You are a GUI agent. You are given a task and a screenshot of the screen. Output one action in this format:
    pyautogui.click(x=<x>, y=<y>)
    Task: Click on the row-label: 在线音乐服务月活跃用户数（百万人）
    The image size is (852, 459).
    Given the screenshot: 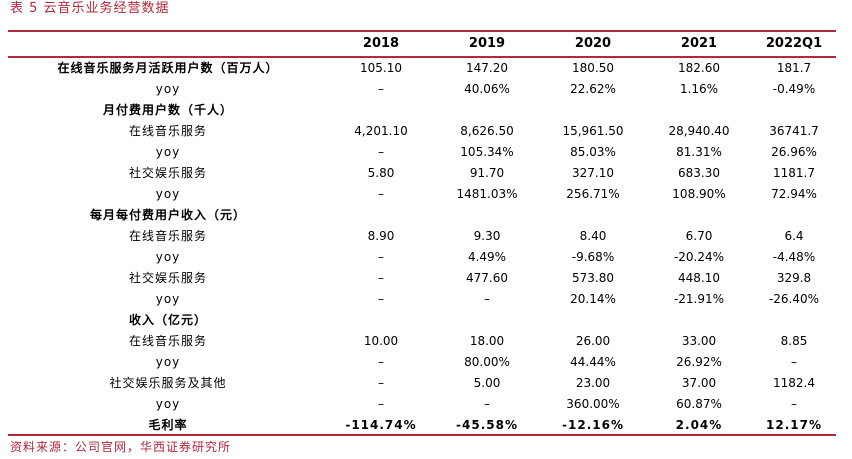 What is the action you would take?
    pyautogui.click(x=168, y=68)
    